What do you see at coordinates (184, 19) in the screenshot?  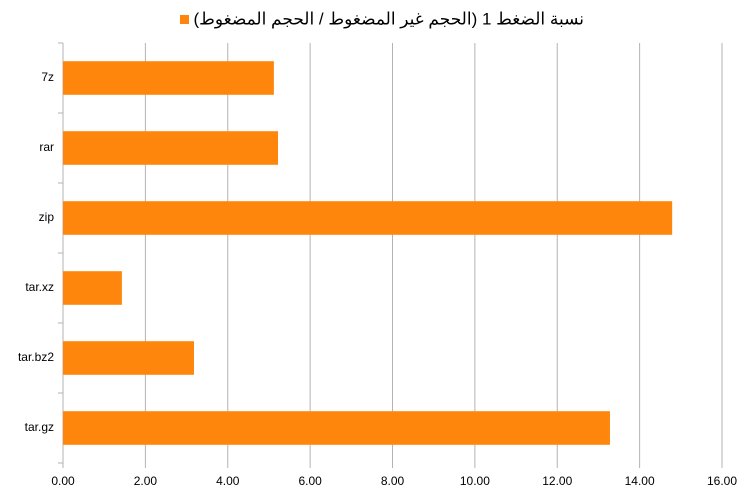 I see `legend-swatch` at bounding box center [184, 19].